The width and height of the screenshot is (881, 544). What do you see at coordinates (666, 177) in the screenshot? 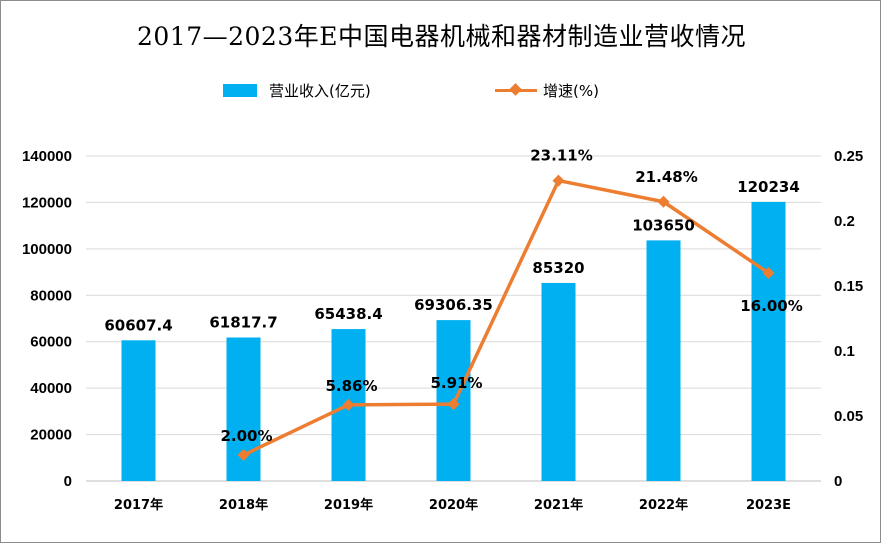
I see `growth-data-label: 21.48%` at bounding box center [666, 177].